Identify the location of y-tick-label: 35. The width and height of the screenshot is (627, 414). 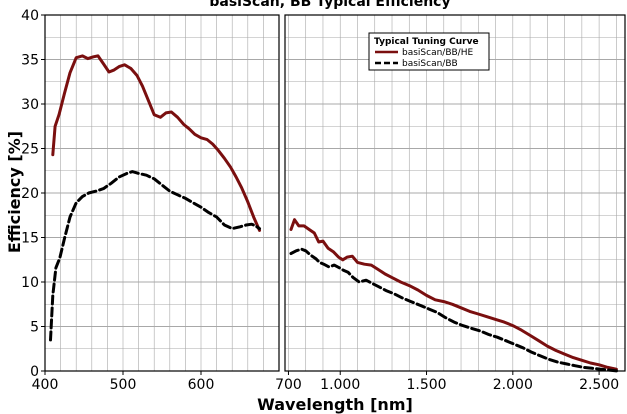
(30, 61).